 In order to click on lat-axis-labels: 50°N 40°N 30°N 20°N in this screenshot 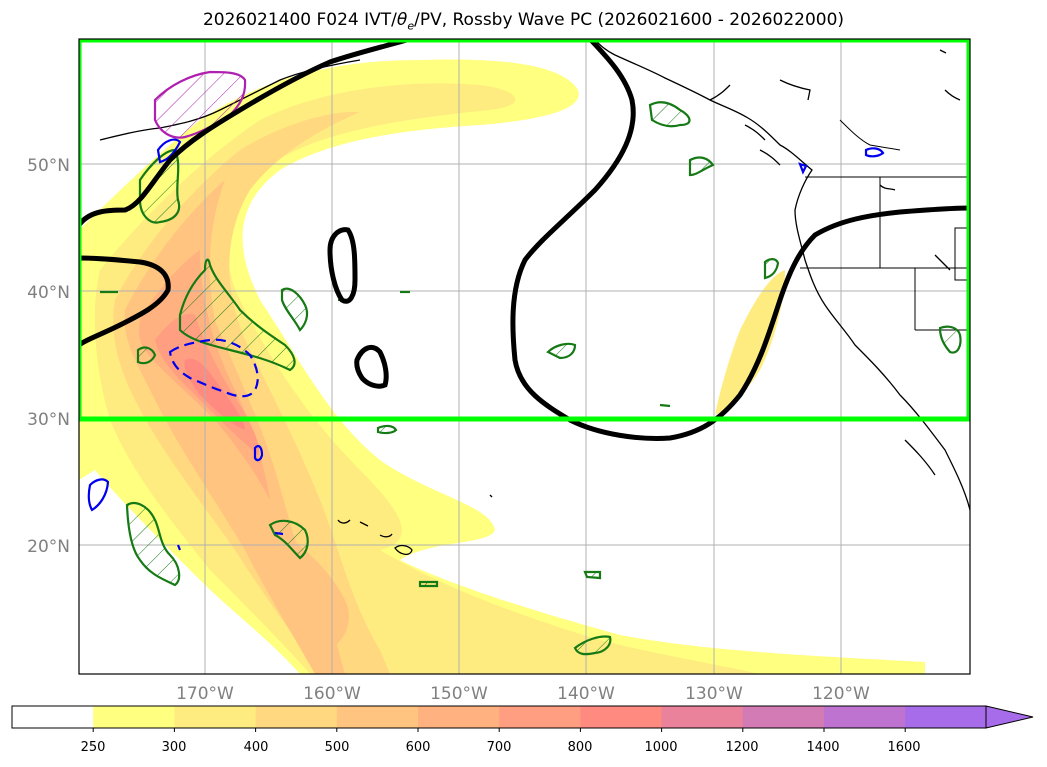, I will do `click(48, 356)`.